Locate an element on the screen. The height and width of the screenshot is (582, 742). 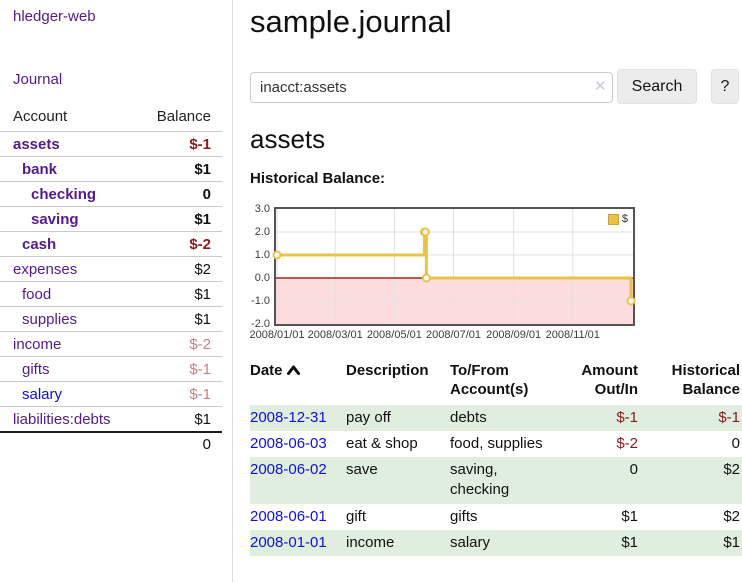
x-axis-tick: 2008/03/01 is located at coordinates (335, 335).